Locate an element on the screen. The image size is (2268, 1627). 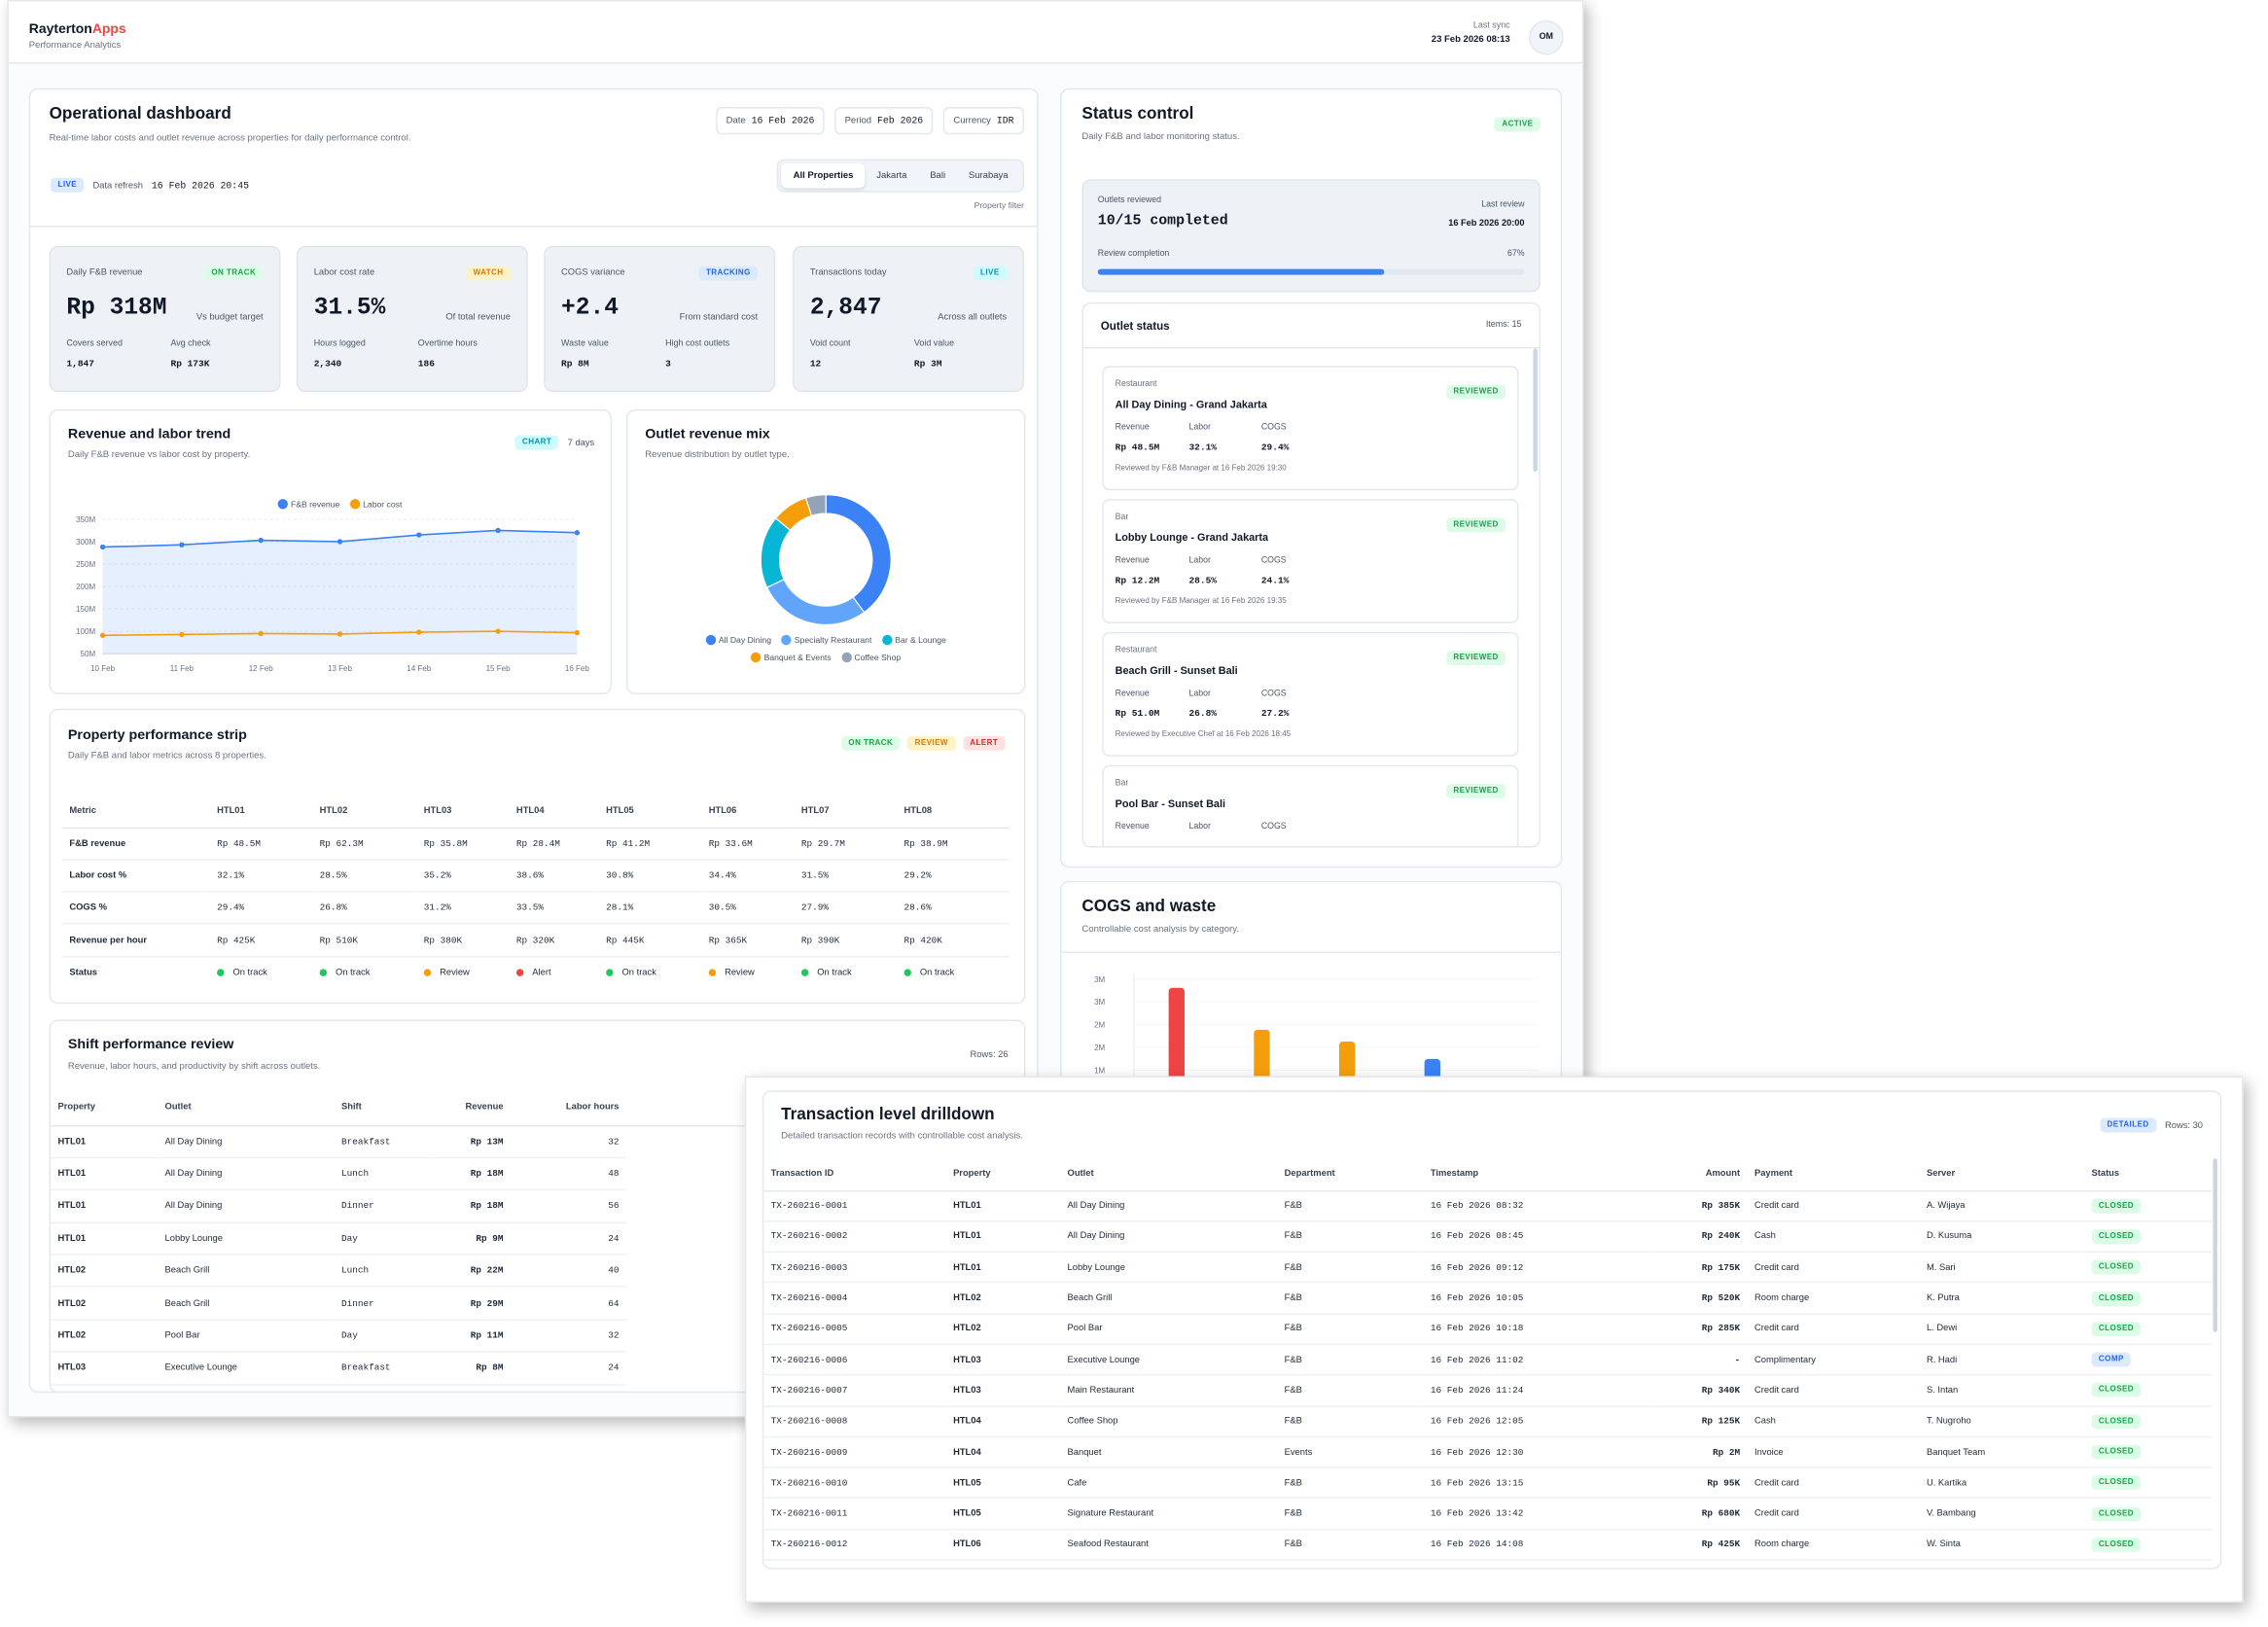
y-tick-label: 50M is located at coordinates (88, 654).